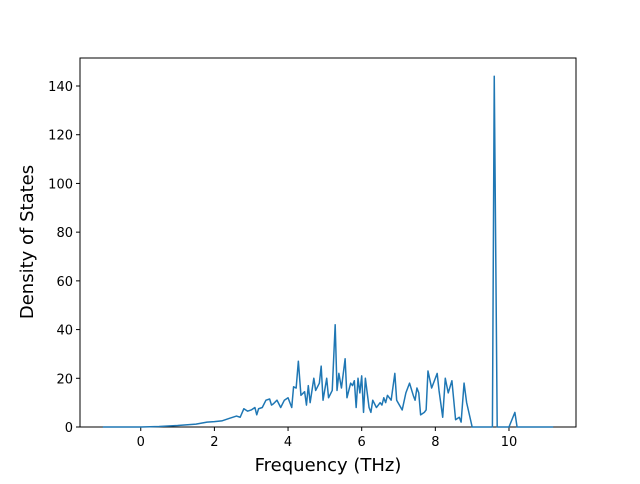  I want to click on x-tick-label: 0, so click(141, 442).